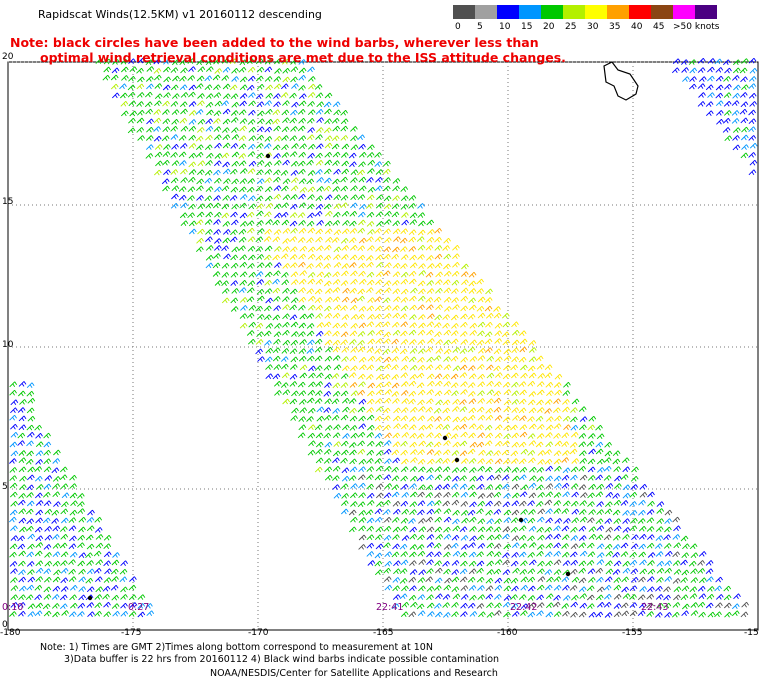 The height and width of the screenshot is (688, 760). What do you see at coordinates (507, 633) in the screenshot?
I see `lon-label: -160` at bounding box center [507, 633].